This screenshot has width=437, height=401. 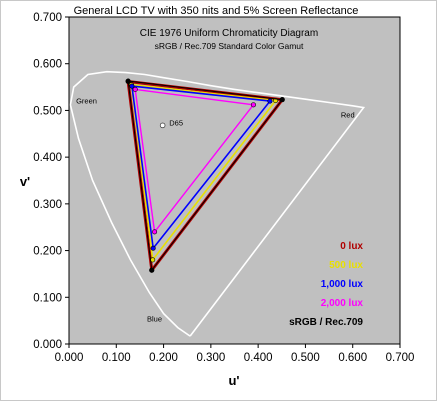 I want to click on x-tick-label: 0.100, so click(x=116, y=358).